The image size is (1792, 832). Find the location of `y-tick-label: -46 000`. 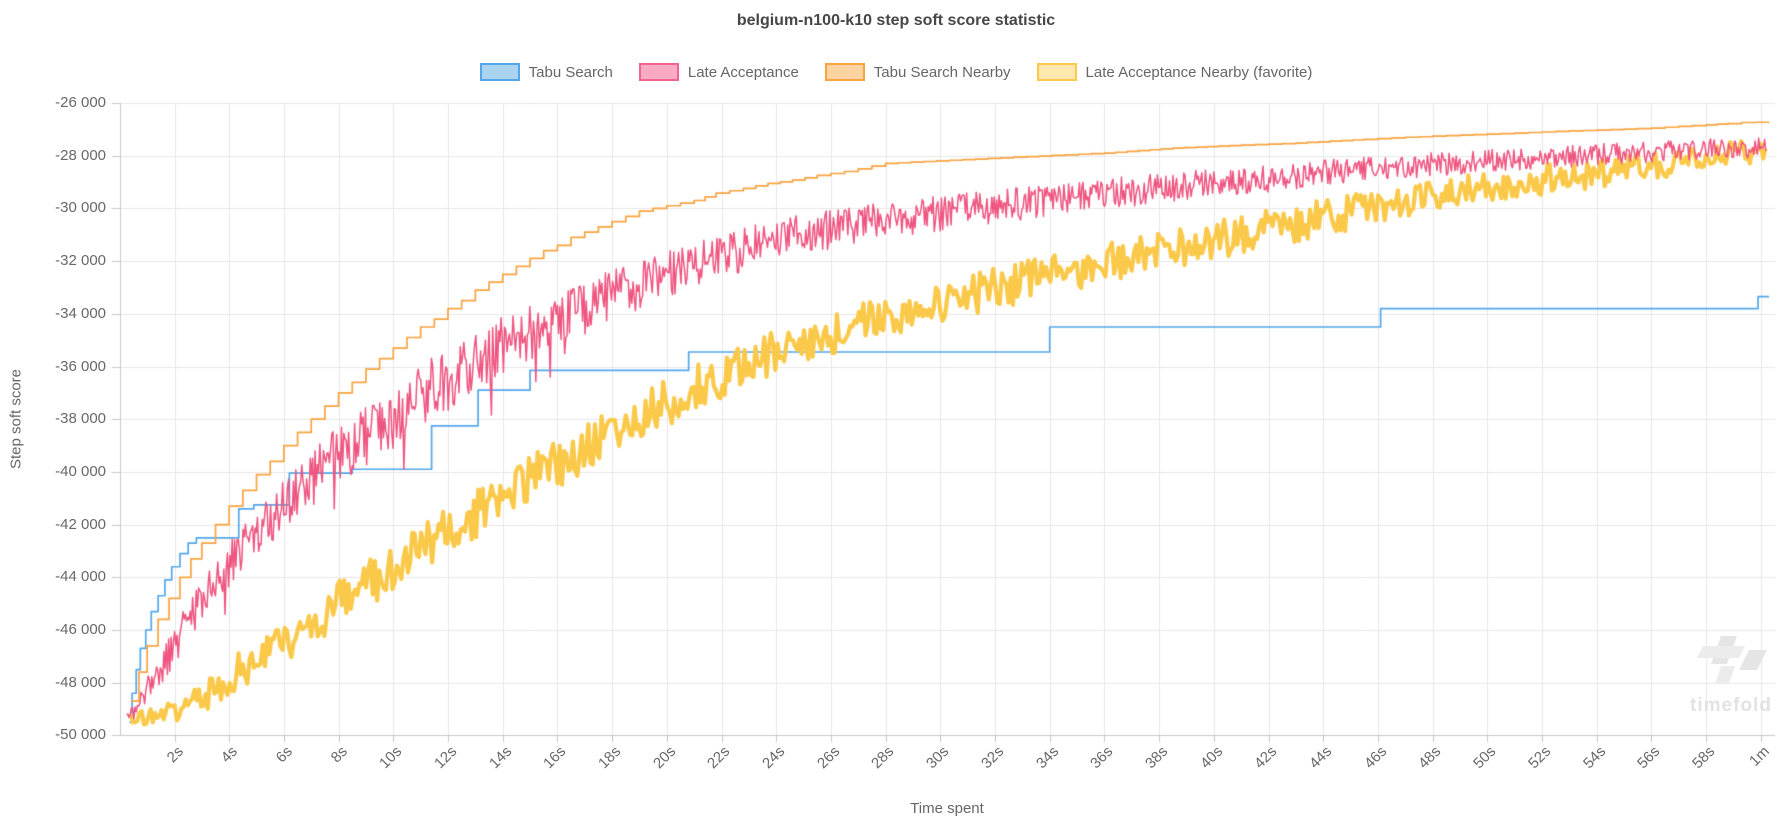

y-tick-label: -46 000 is located at coordinates (80, 629).